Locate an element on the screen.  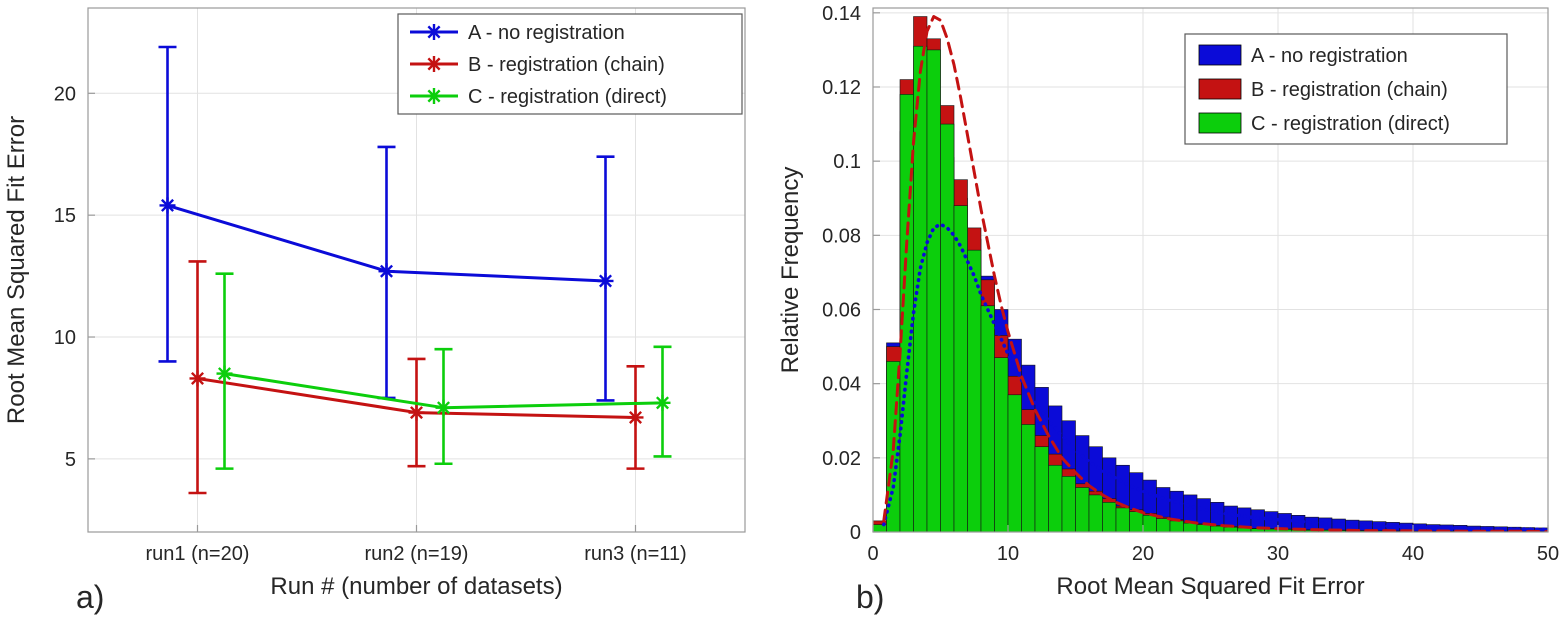
legend-marker-c is located at coordinates (434, 96).